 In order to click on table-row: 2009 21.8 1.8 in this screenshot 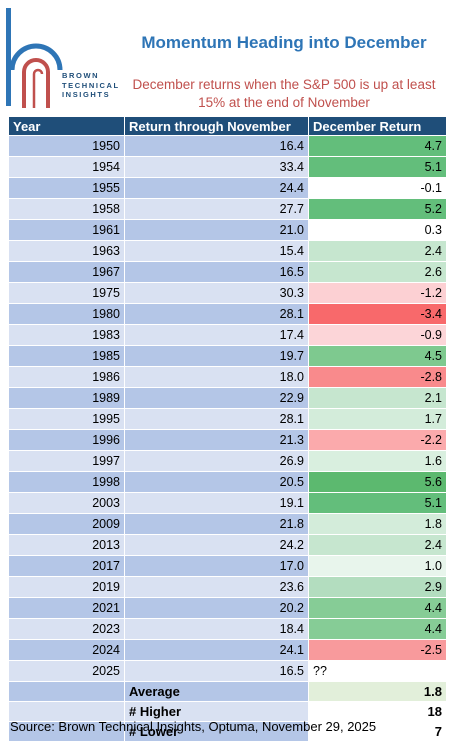, I will do `click(227, 524)`.